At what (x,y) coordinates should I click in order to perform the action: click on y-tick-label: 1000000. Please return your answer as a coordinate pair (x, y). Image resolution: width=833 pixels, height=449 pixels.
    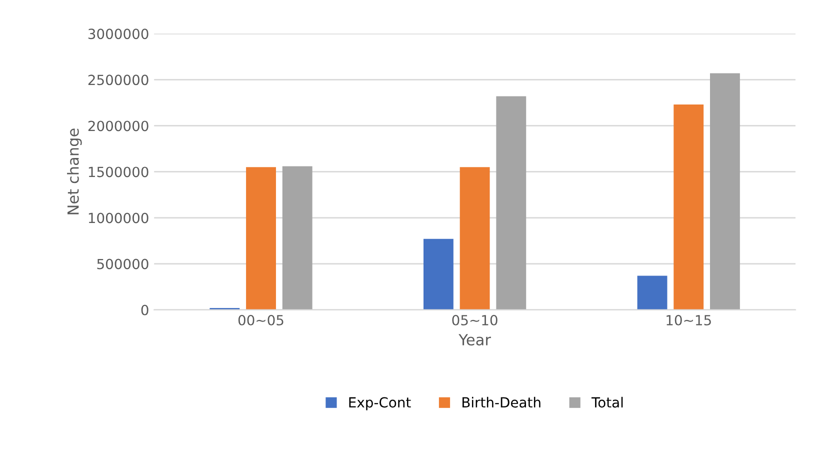
    Looking at the image, I should click on (118, 218).